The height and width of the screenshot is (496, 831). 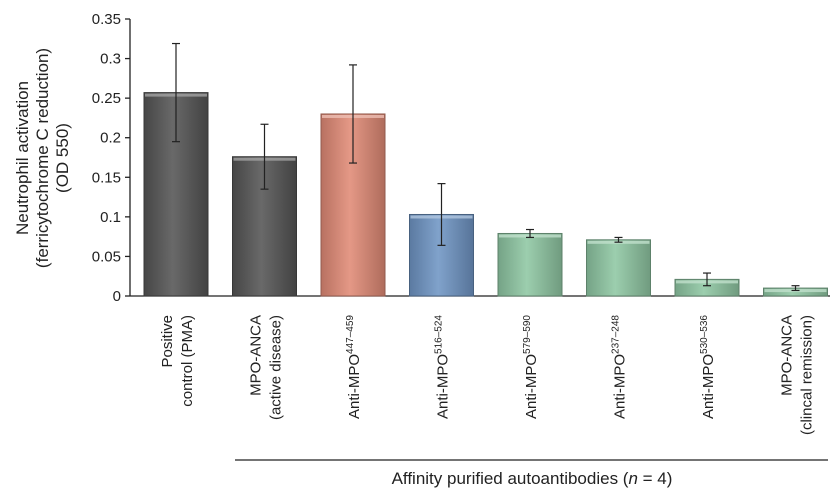 What do you see at coordinates (117, 296) in the screenshot?
I see `y-tick-label: 0` at bounding box center [117, 296].